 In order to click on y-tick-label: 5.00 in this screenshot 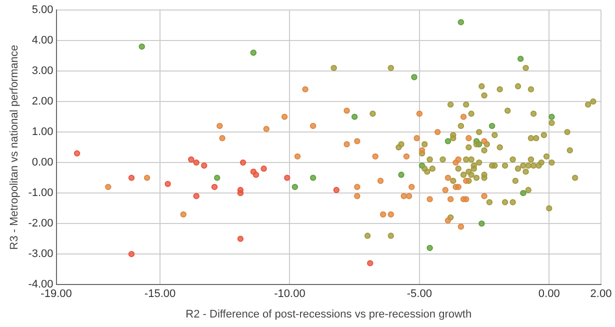, I will do `click(43, 10)`.